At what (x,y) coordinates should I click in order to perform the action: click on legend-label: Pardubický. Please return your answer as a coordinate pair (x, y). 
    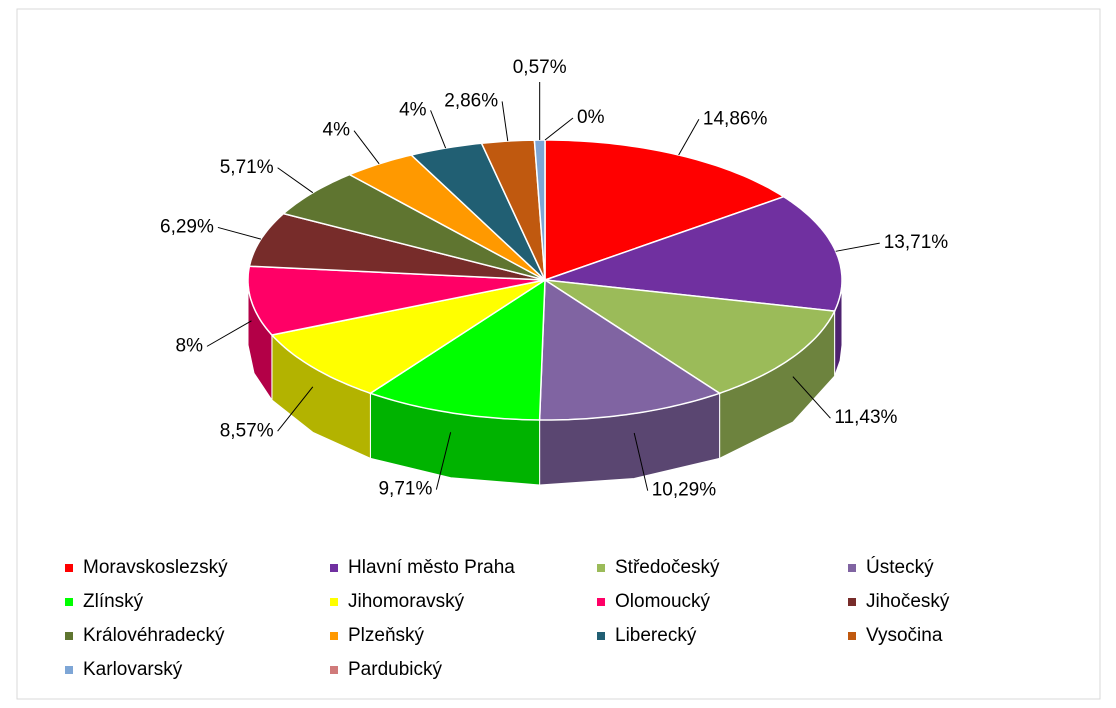
    Looking at the image, I should click on (395, 669).